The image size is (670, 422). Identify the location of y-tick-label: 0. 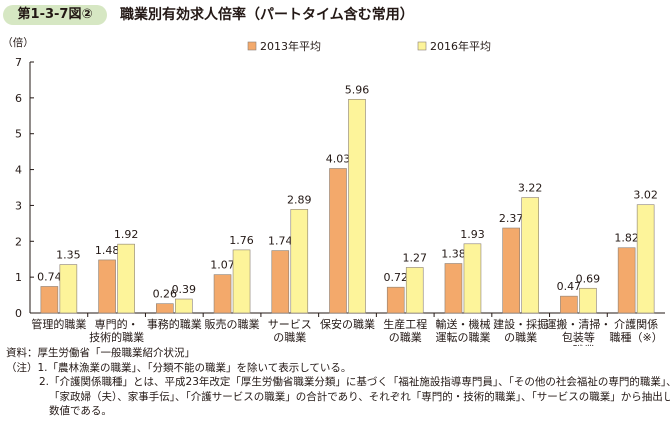
(18, 313).